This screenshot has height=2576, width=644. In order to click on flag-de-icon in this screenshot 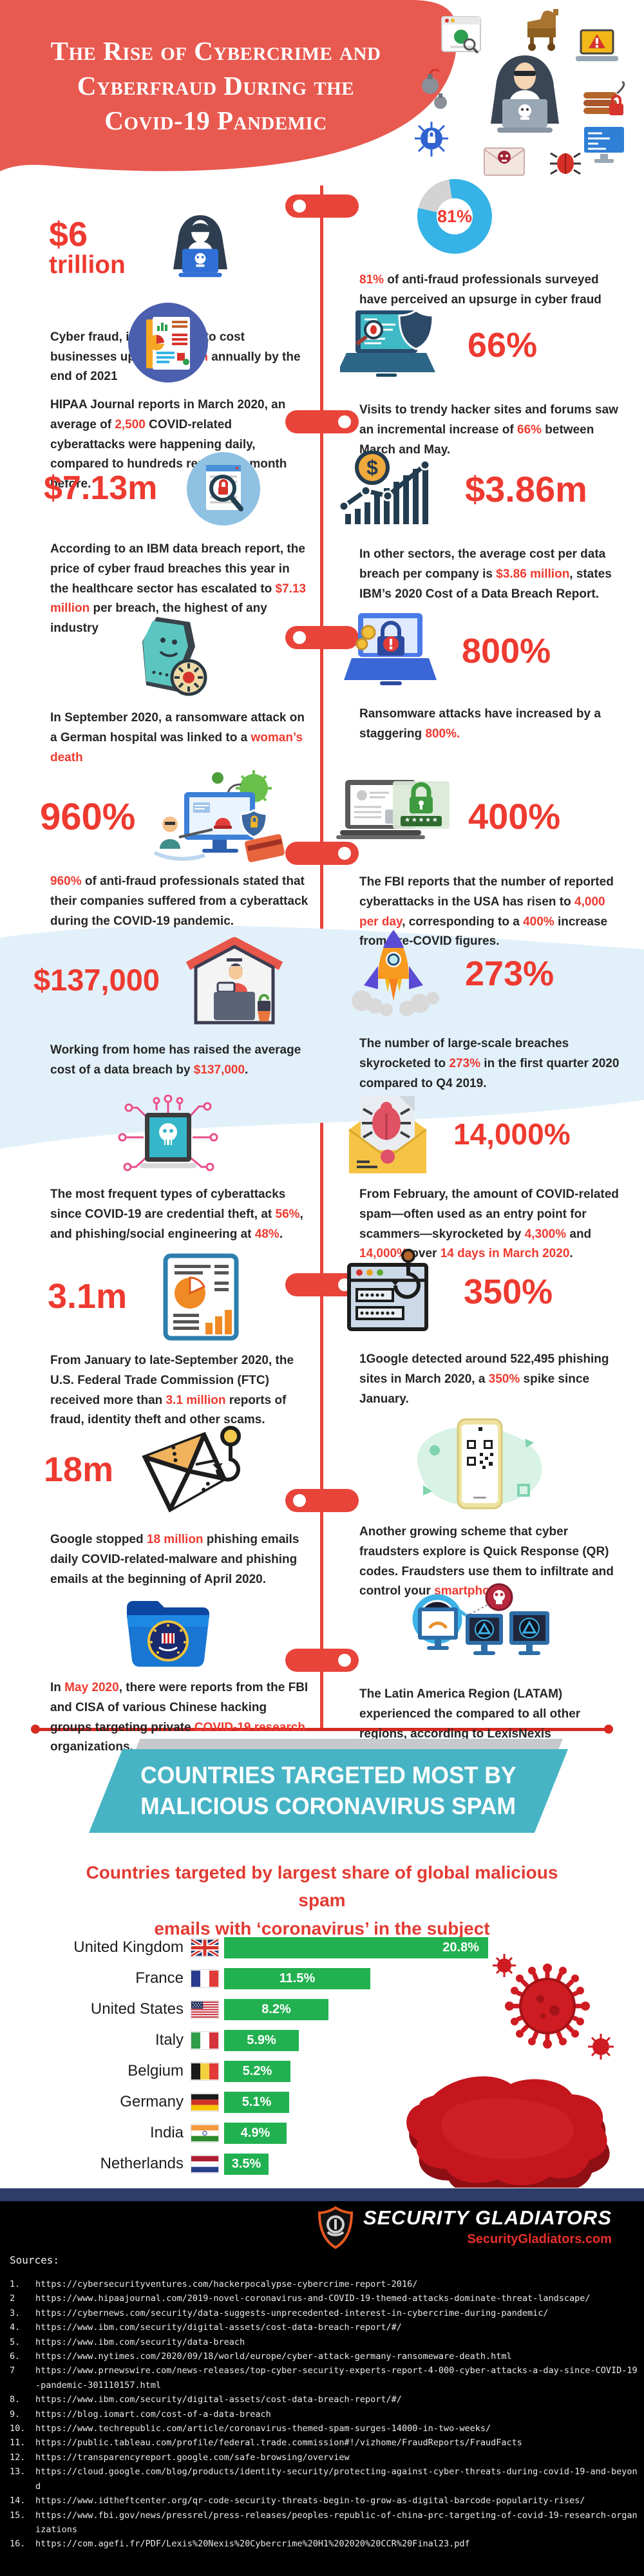, I will do `click(205, 2103)`.